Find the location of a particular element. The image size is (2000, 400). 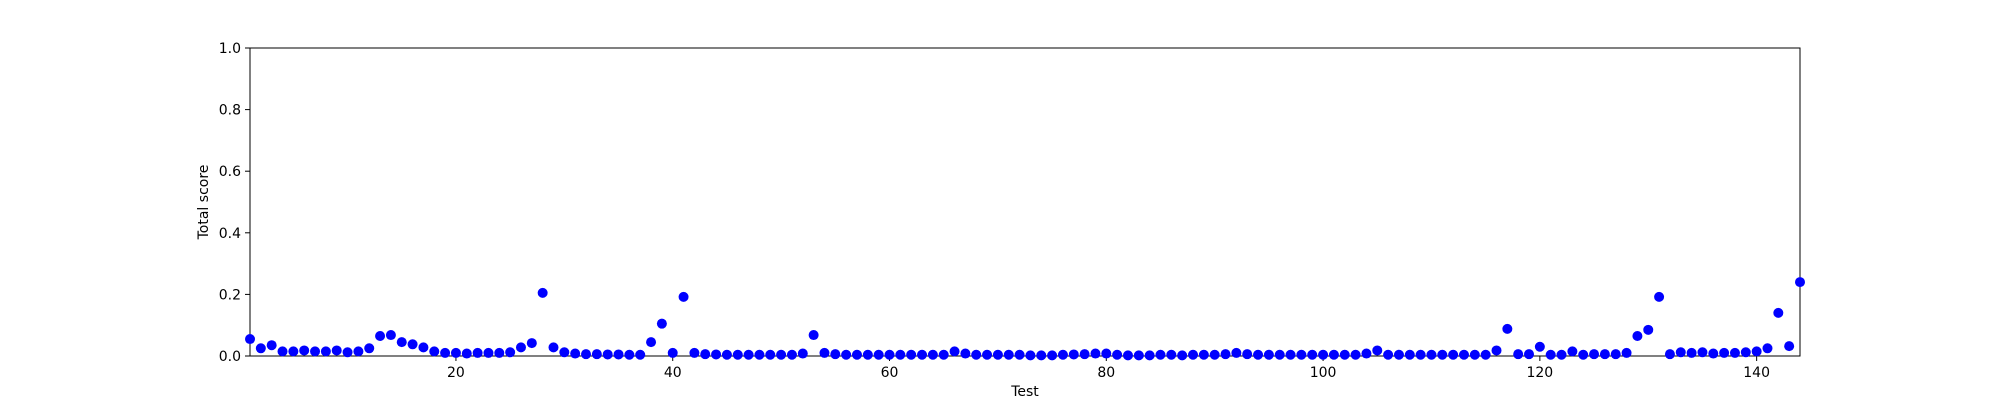

x-tick-label: 60 is located at coordinates (890, 373).